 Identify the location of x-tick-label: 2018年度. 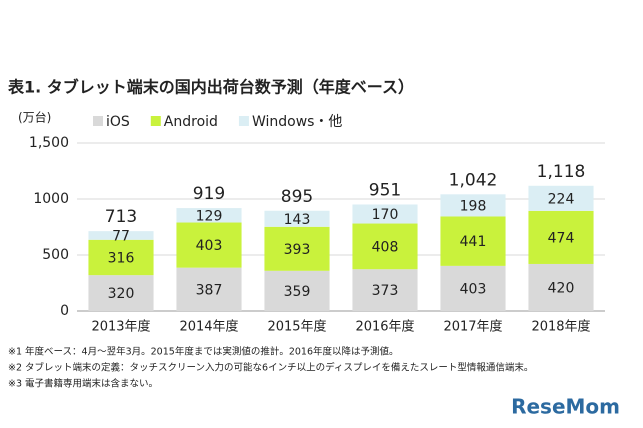
(560, 327).